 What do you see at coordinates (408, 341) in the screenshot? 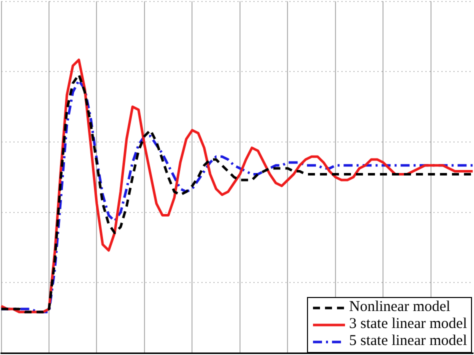
I see `legend-label: 5 state linear model` at bounding box center [408, 341].